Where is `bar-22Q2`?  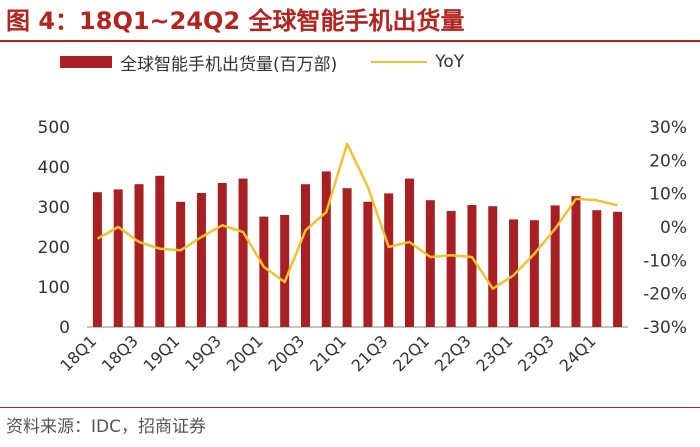 bar-22Q2 is located at coordinates (451, 269).